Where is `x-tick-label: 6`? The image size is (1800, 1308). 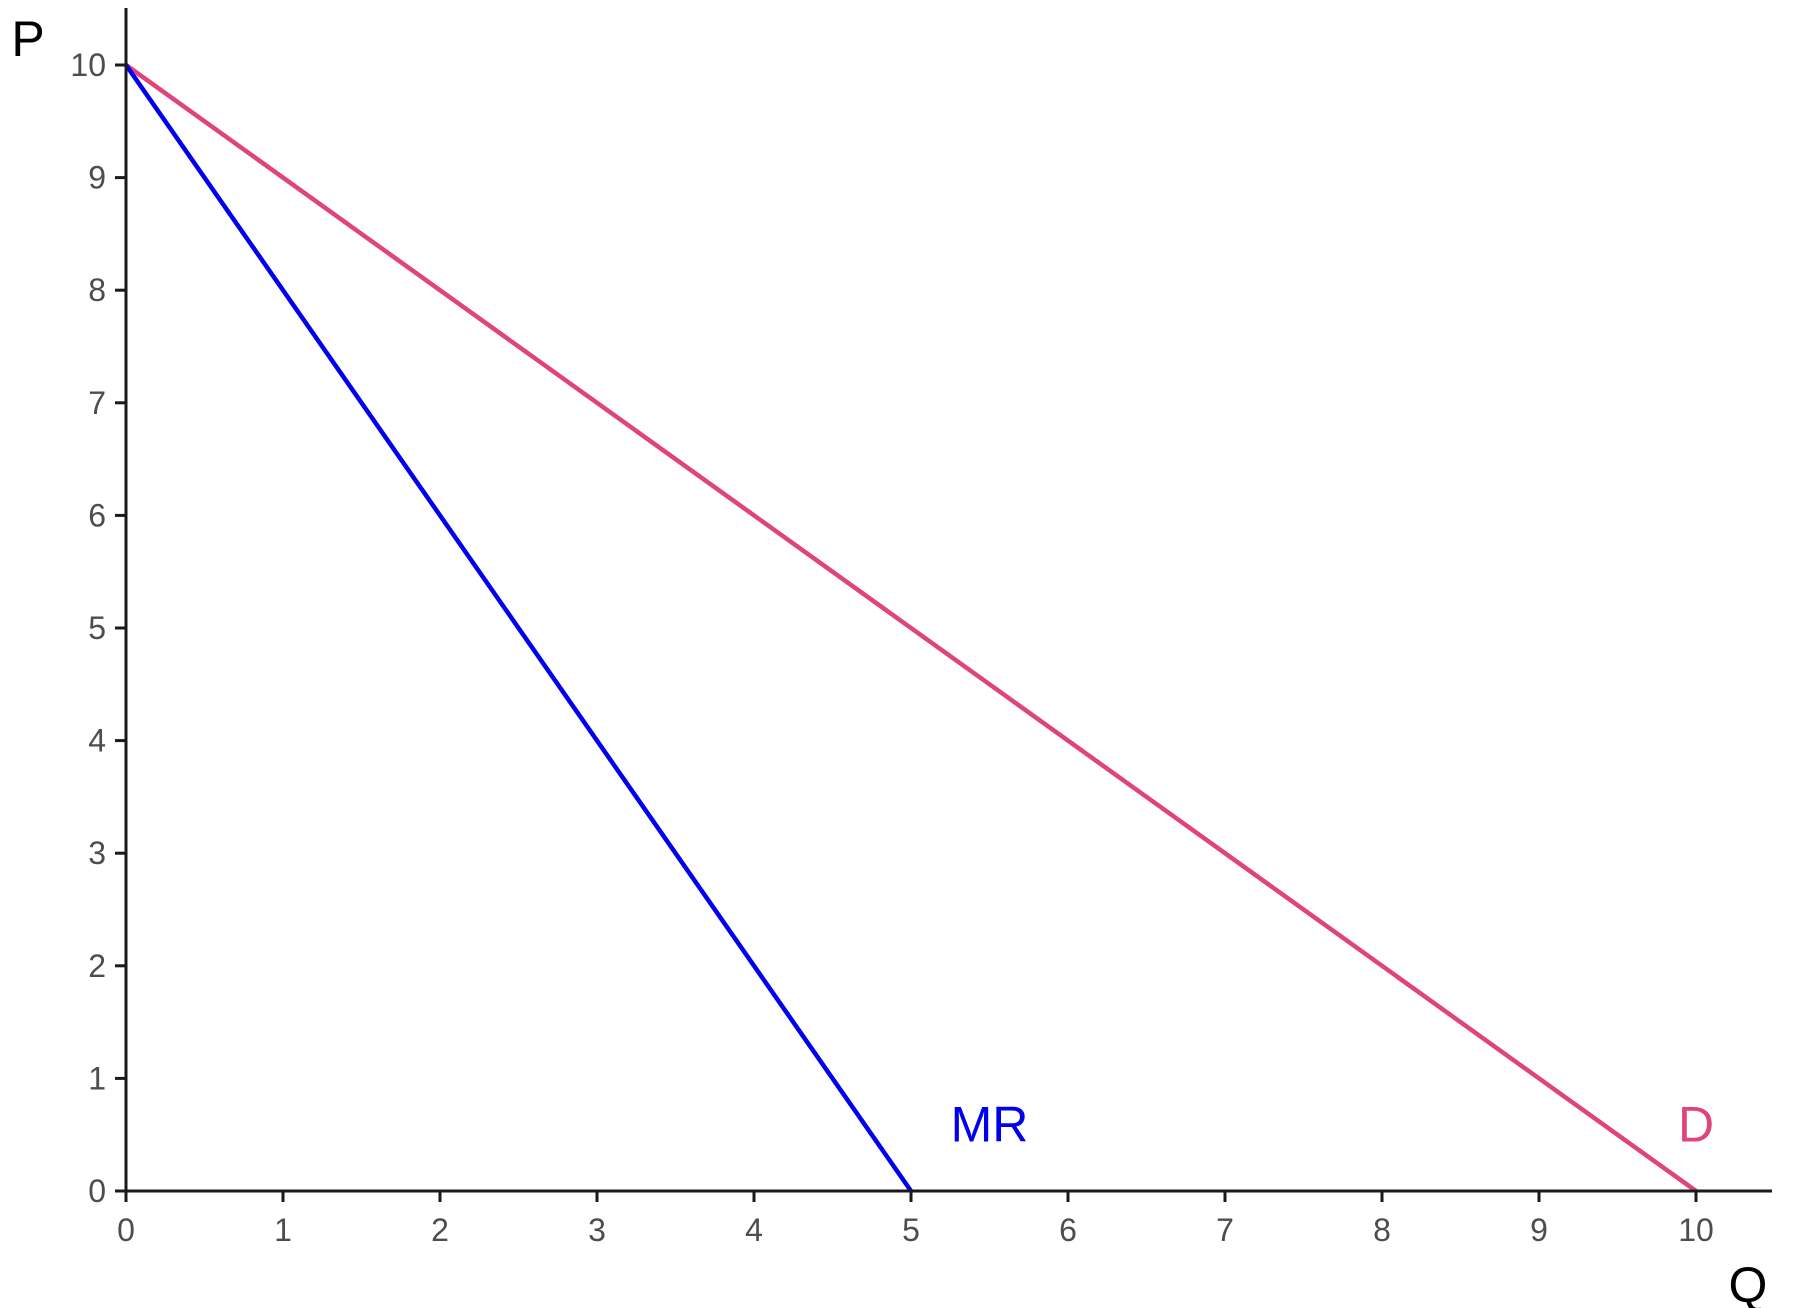
x-tick-label: 6 is located at coordinates (1068, 1230).